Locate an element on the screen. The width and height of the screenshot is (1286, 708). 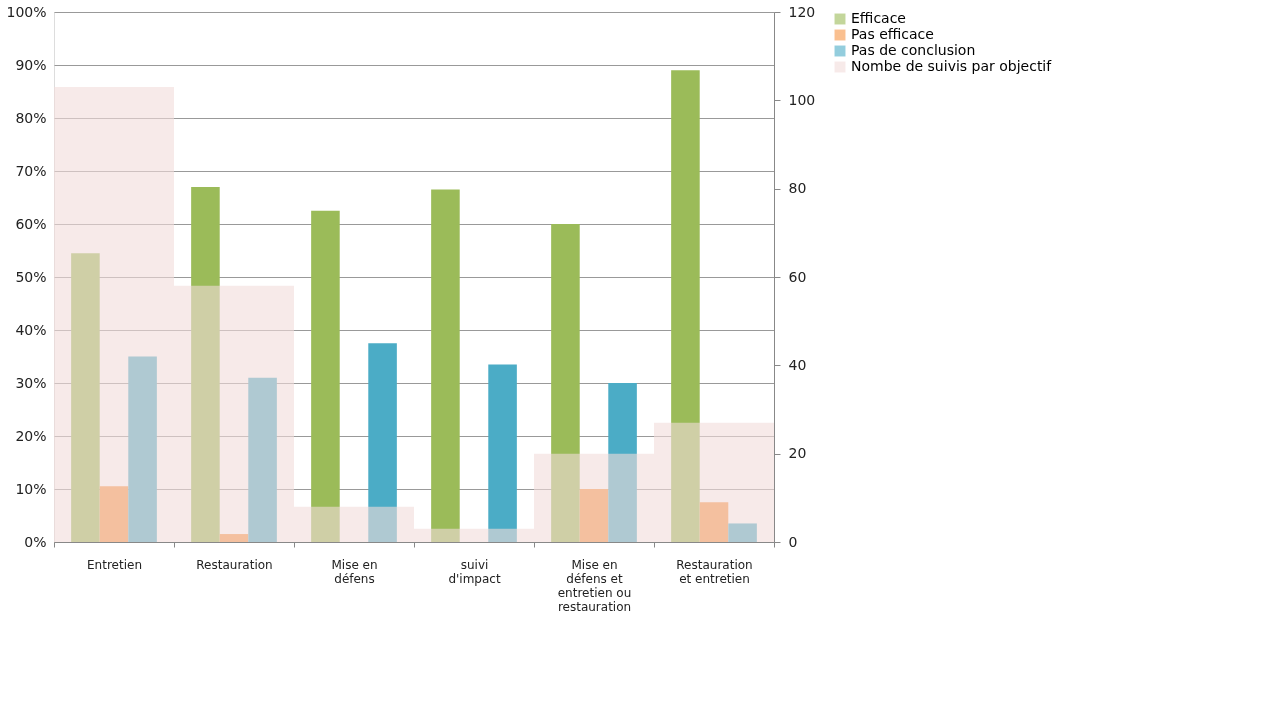
legend-label: Nombe de suivis par objectif is located at coordinates (952, 66).